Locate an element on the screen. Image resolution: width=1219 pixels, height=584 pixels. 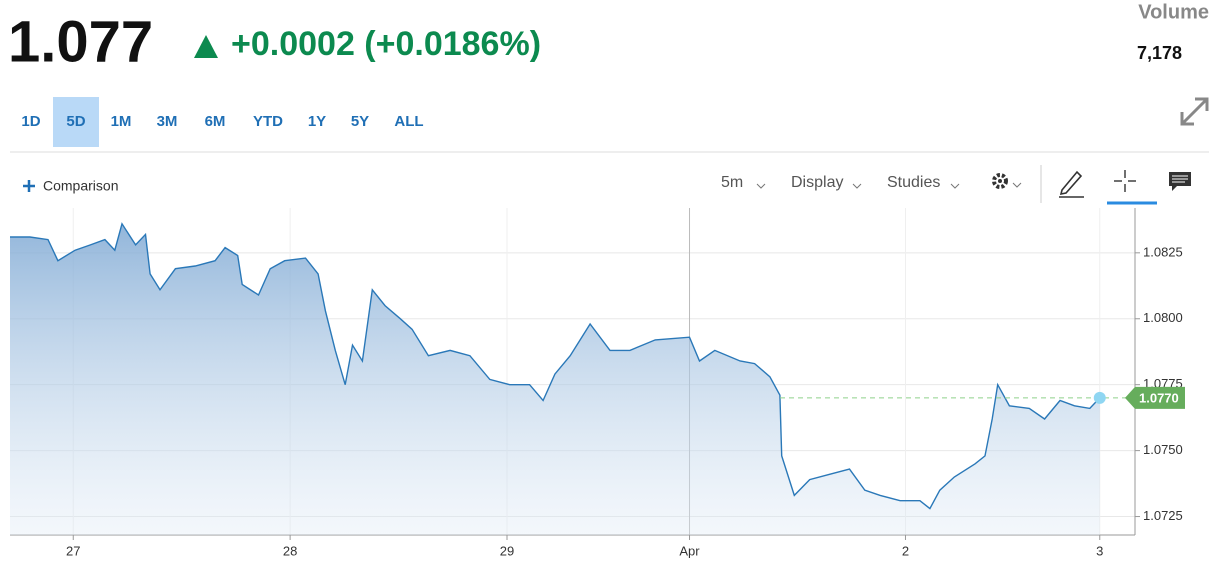
range-label: YTD is located at coordinates (268, 121).